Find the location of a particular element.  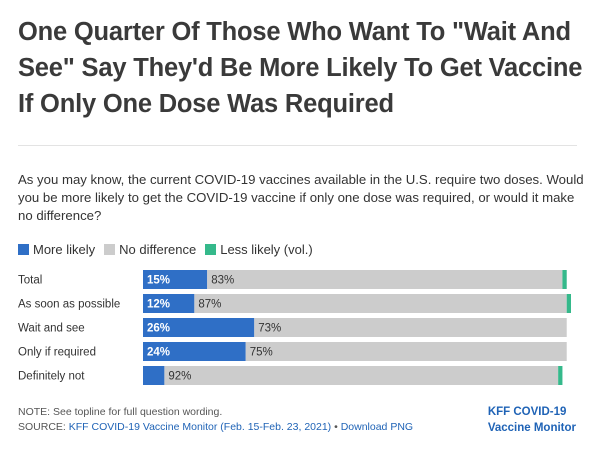

legend-label-less-likely: Less likely (vol.) is located at coordinates (266, 249).